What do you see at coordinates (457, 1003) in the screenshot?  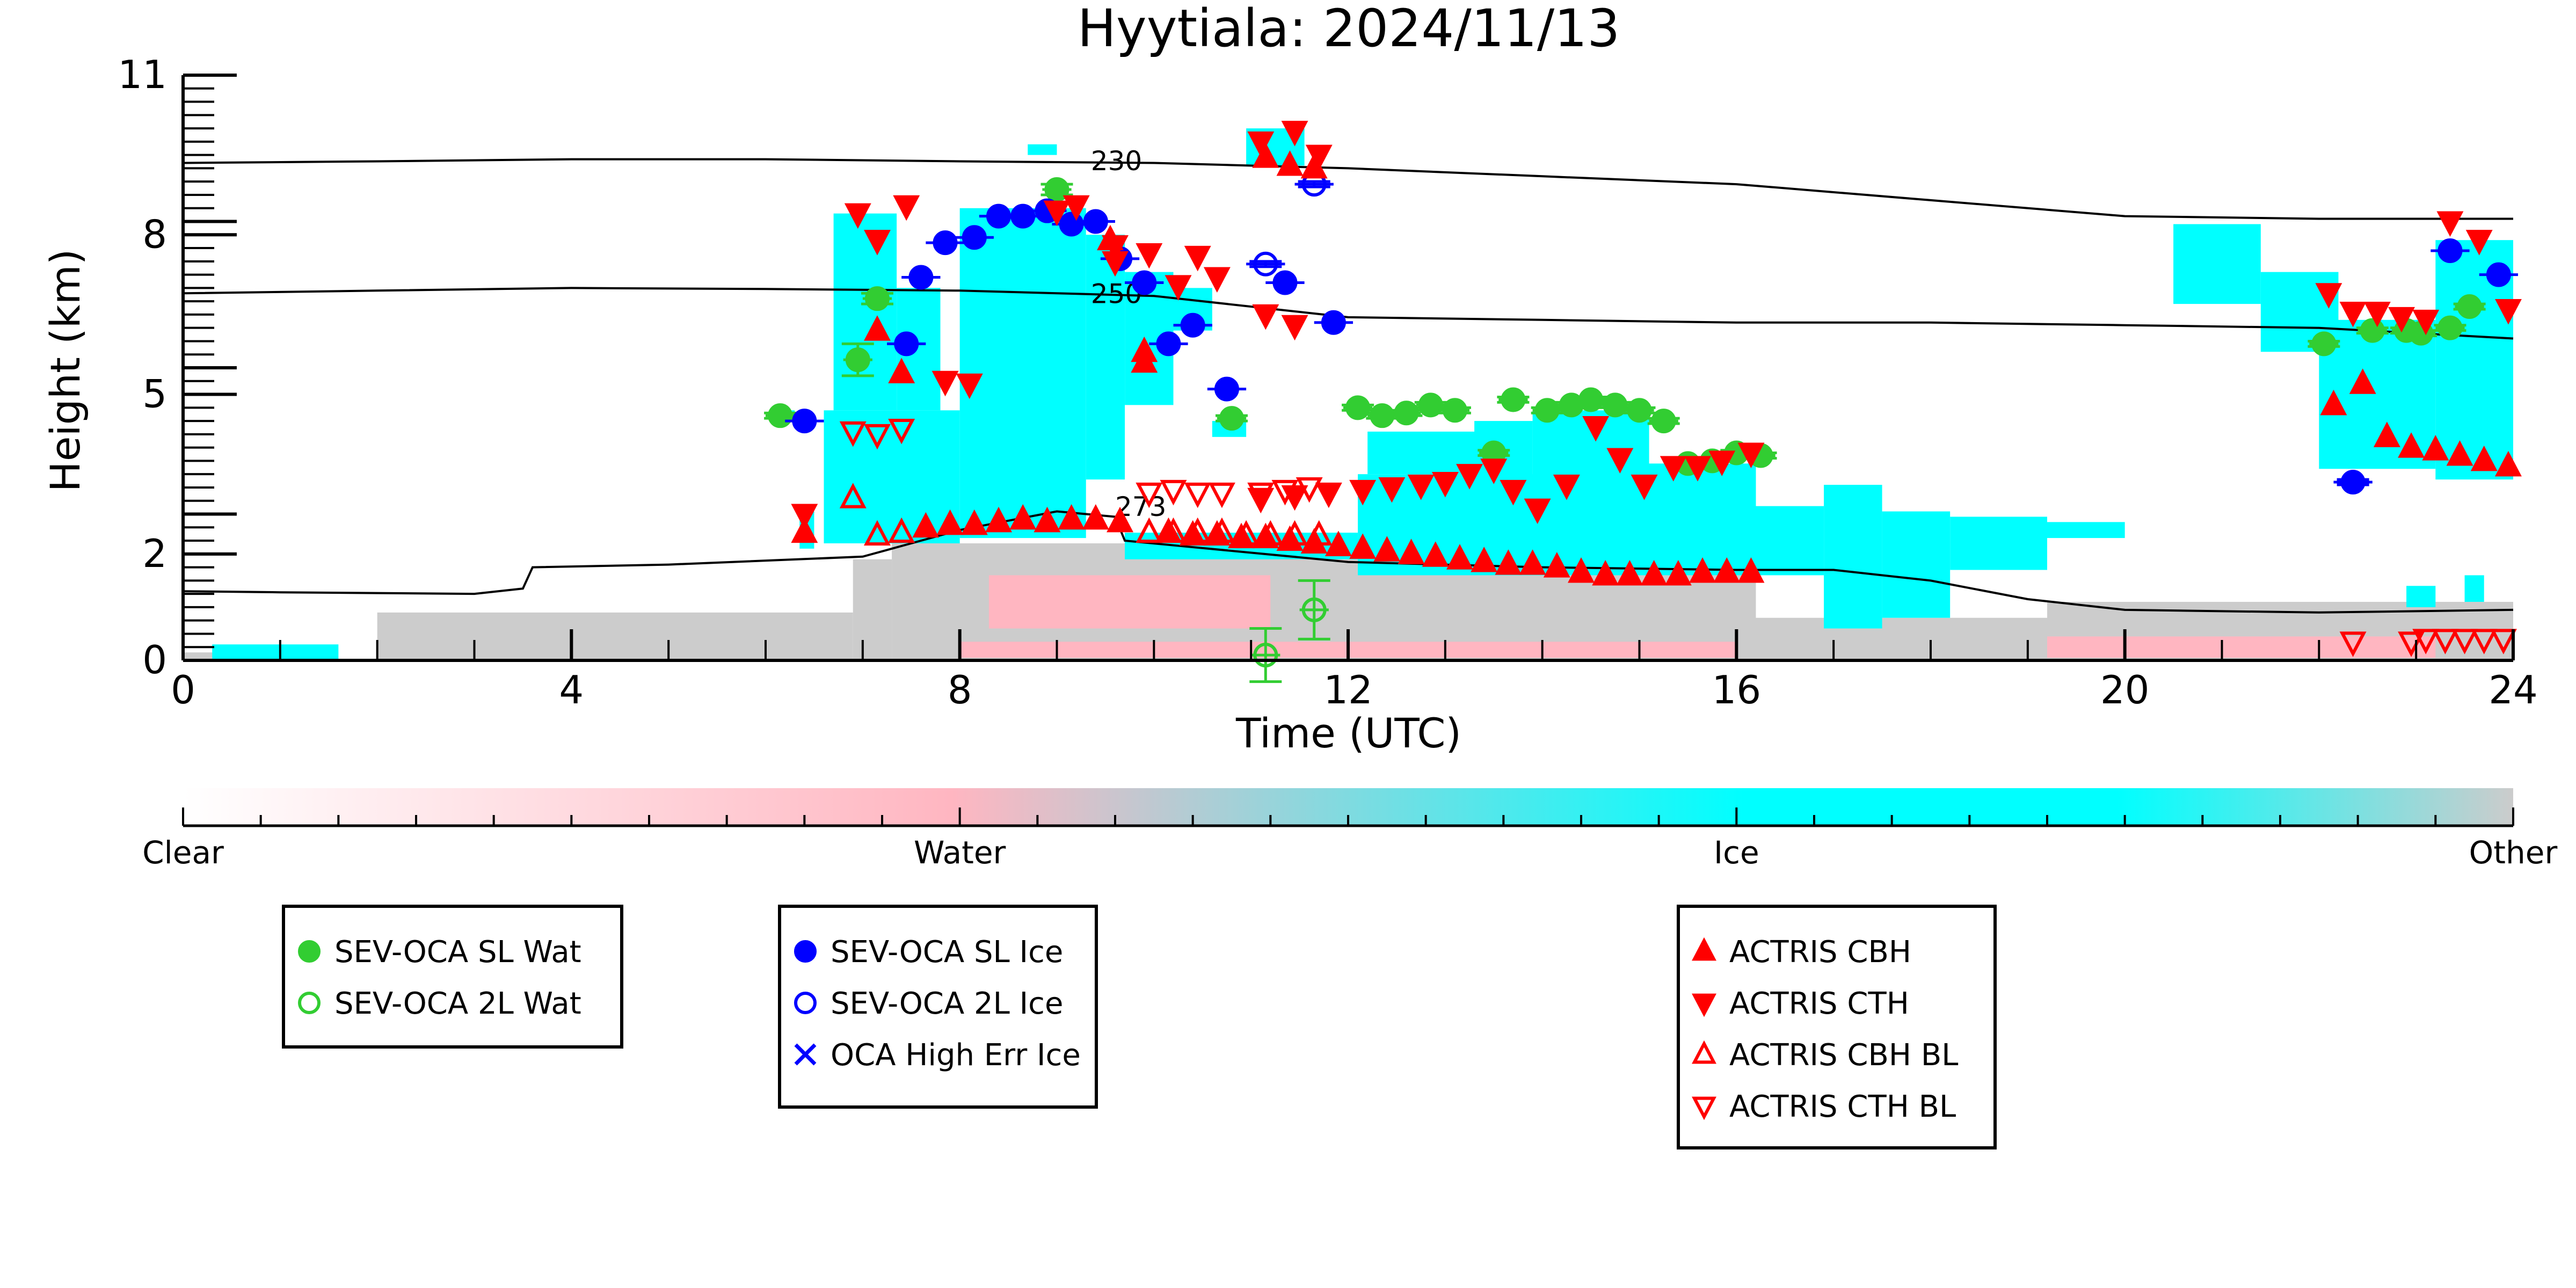 I see `legend-entry-label: SEV-OCA 2L Wat` at bounding box center [457, 1003].